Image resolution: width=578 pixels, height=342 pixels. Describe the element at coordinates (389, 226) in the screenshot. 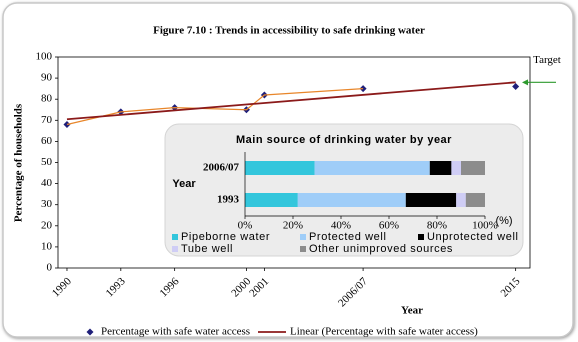

I see `x-tick-label: 60%` at that location.